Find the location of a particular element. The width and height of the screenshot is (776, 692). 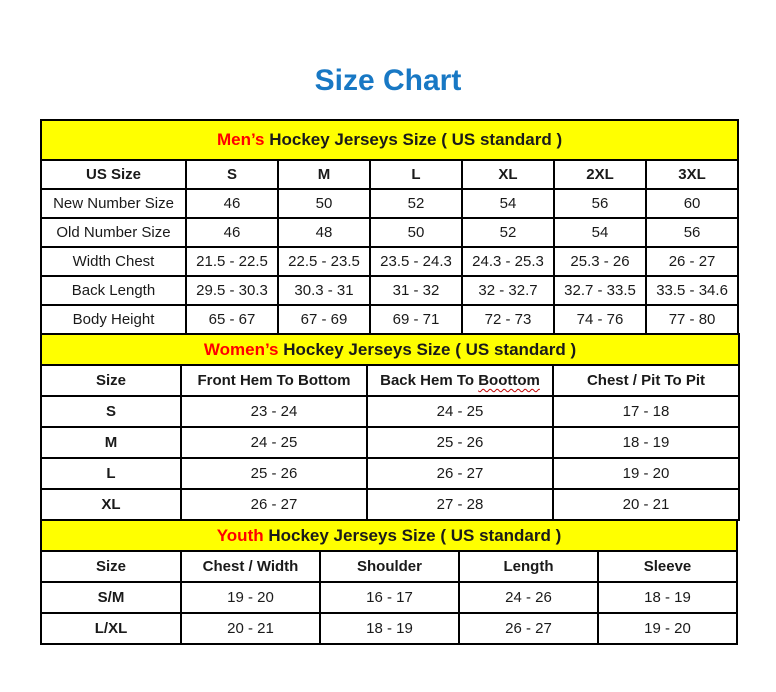

row-label: L/XL is located at coordinates (111, 628).